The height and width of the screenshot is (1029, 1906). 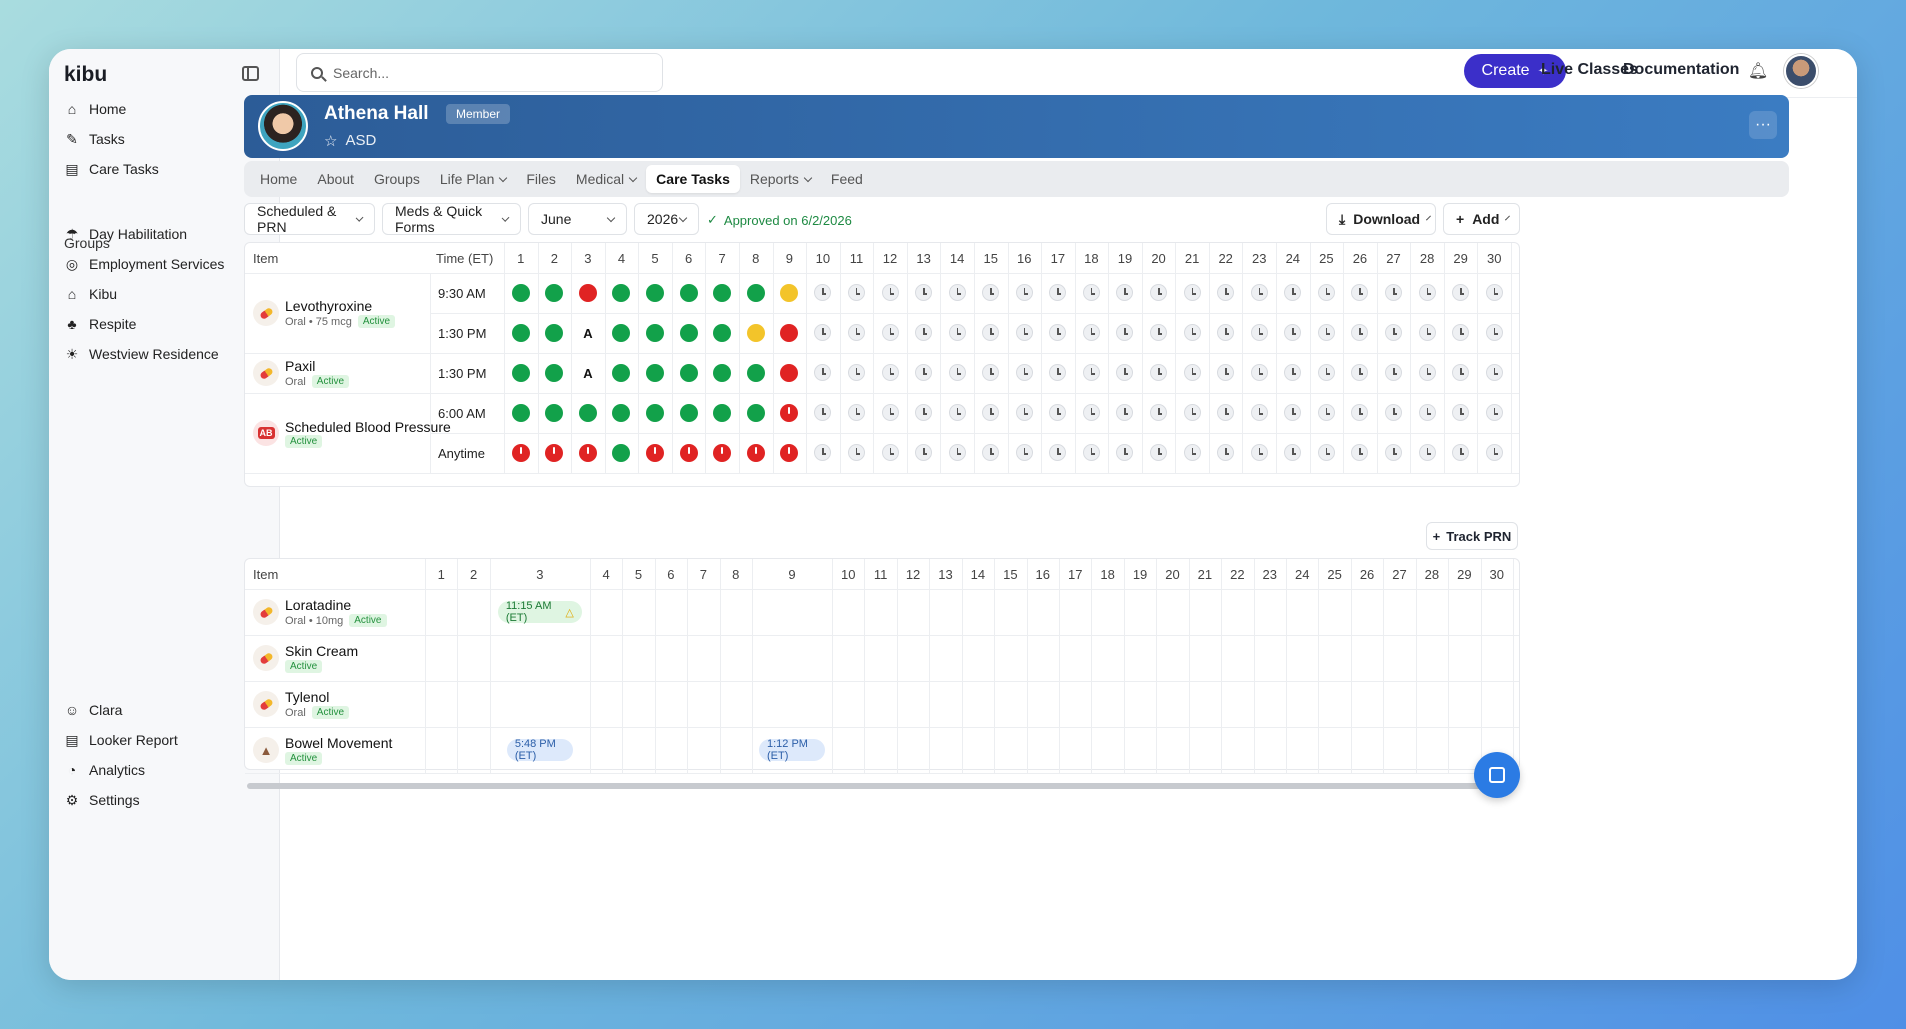 What do you see at coordinates (666, 219) in the screenshot?
I see `year-filter: 2026` at bounding box center [666, 219].